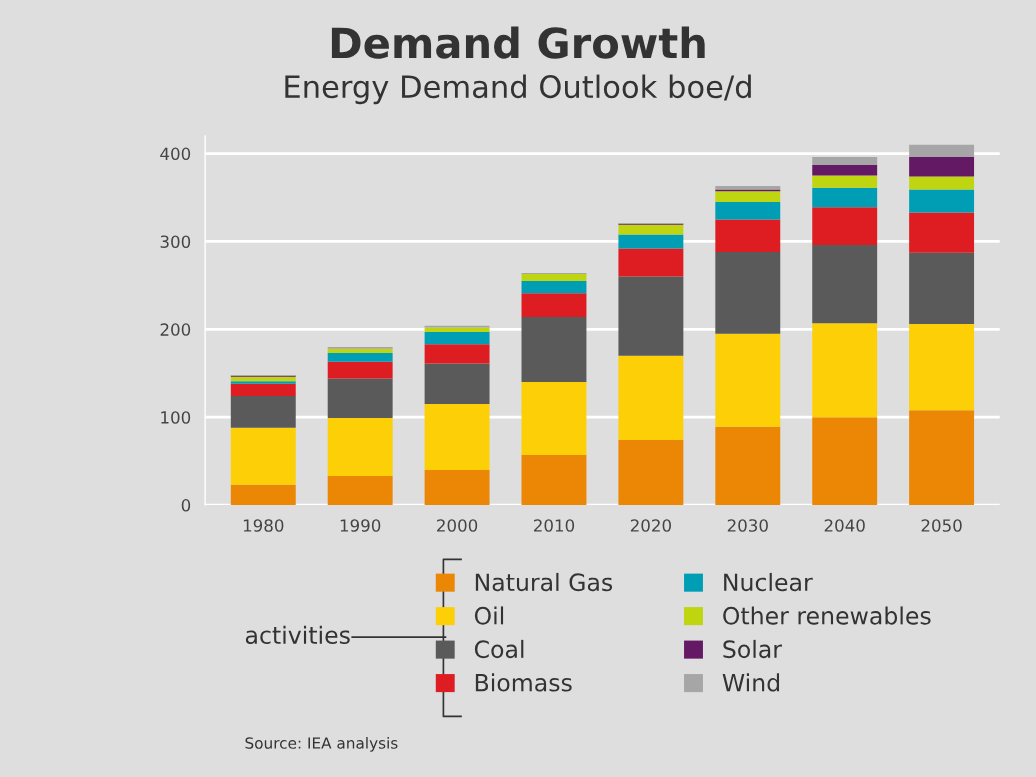 This screenshot has width=1036, height=777. Describe the element at coordinates (941, 525) in the screenshot. I see `x-tick-label: 2050` at that location.